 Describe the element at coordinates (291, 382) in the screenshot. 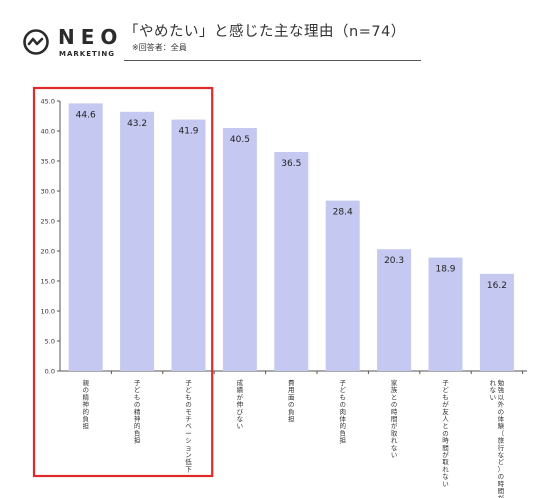

I see `category-label-char: 費` at that location.